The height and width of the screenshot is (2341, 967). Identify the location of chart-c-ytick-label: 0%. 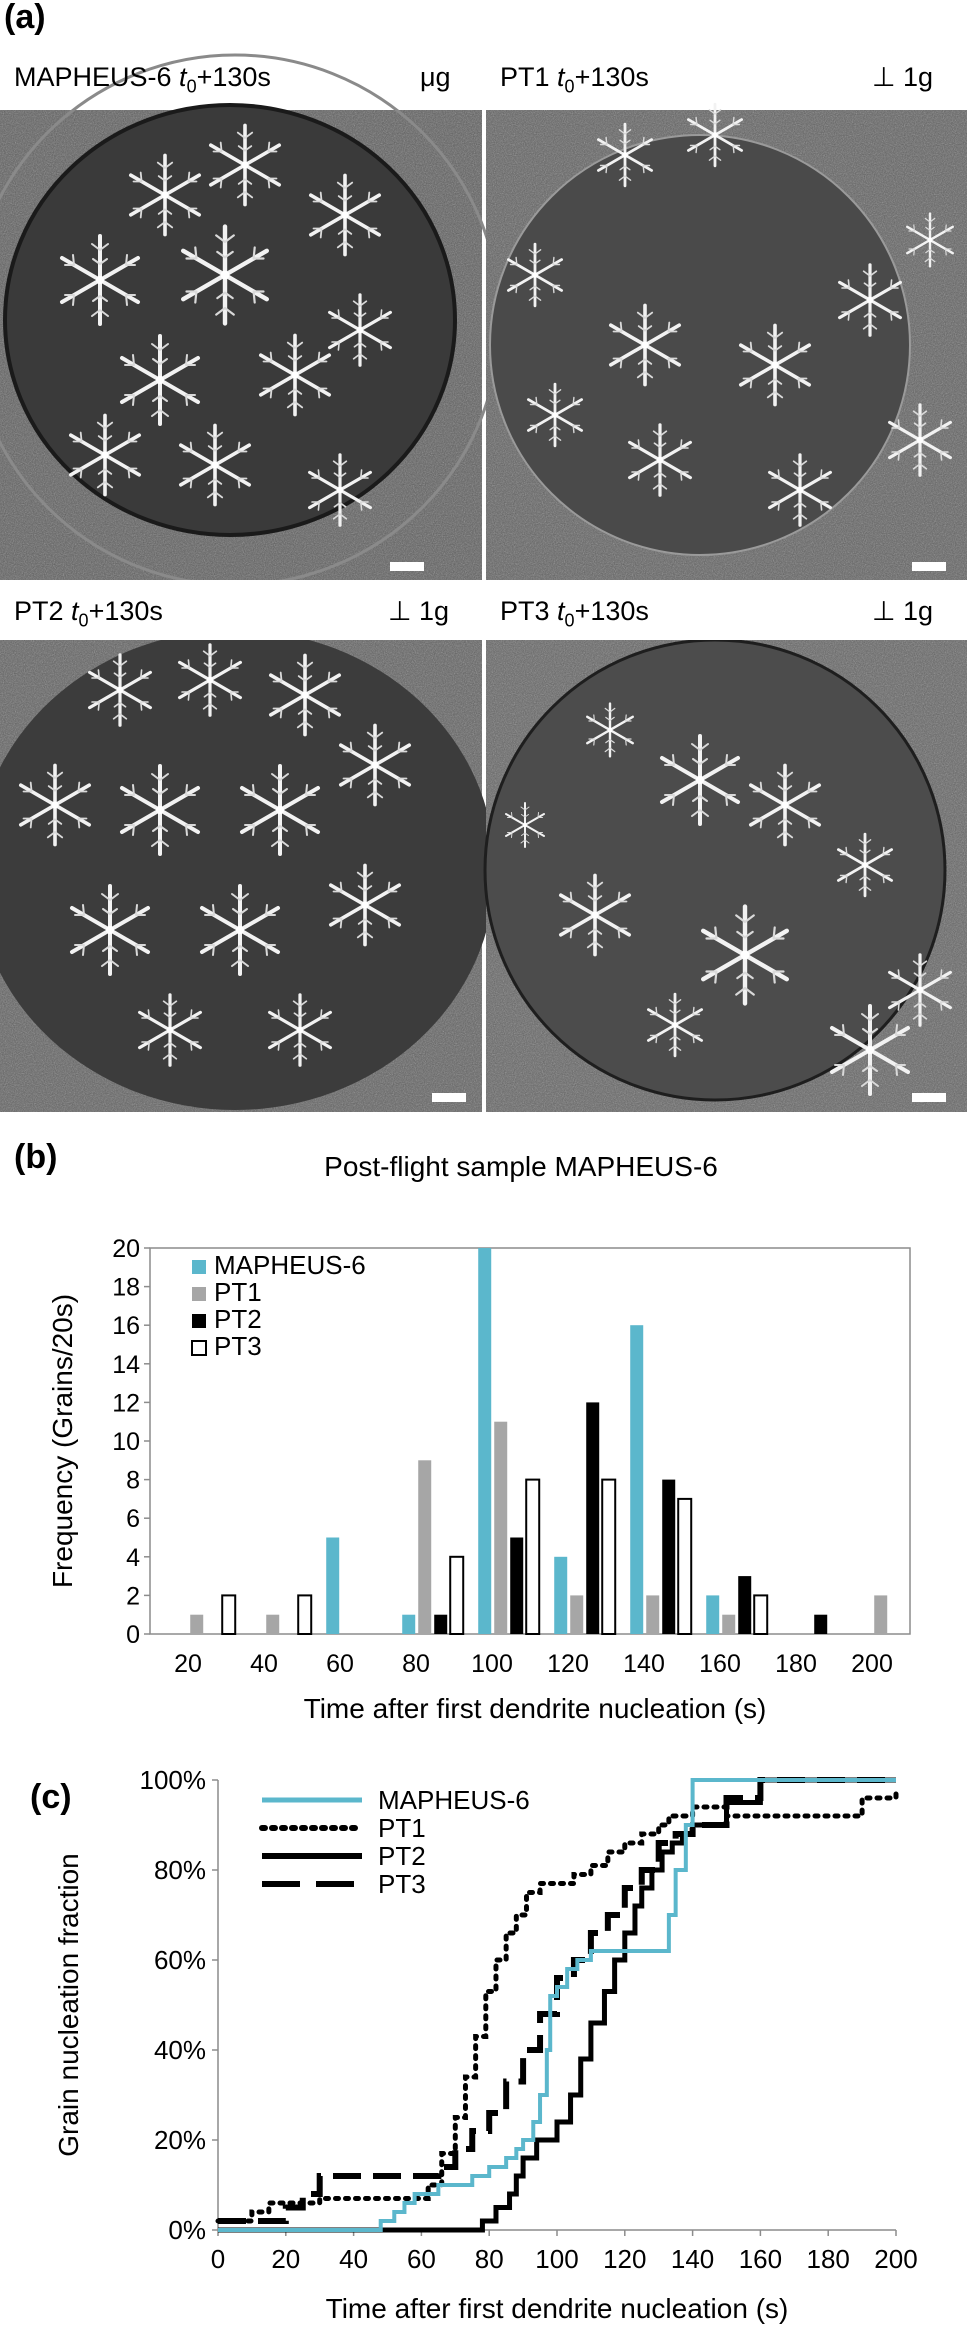
(187, 2230).